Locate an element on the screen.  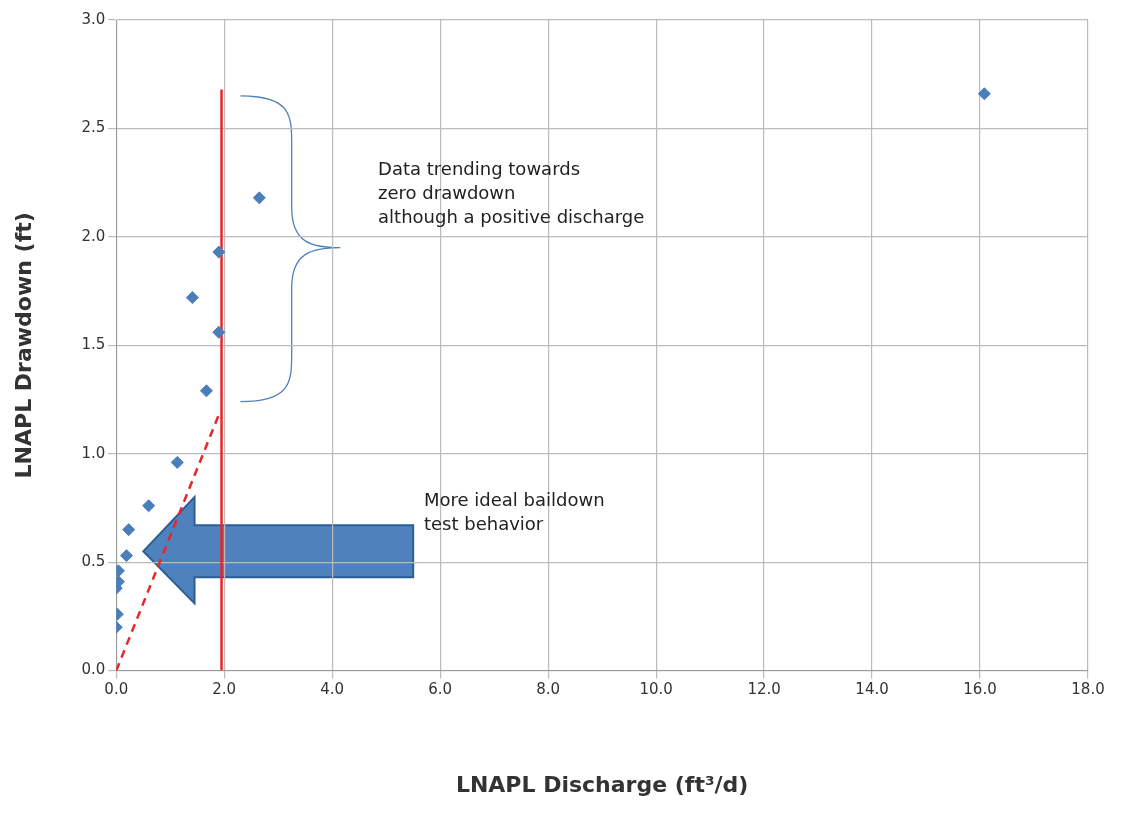
x-tick-label: 0.0 is located at coordinates (116, 689).